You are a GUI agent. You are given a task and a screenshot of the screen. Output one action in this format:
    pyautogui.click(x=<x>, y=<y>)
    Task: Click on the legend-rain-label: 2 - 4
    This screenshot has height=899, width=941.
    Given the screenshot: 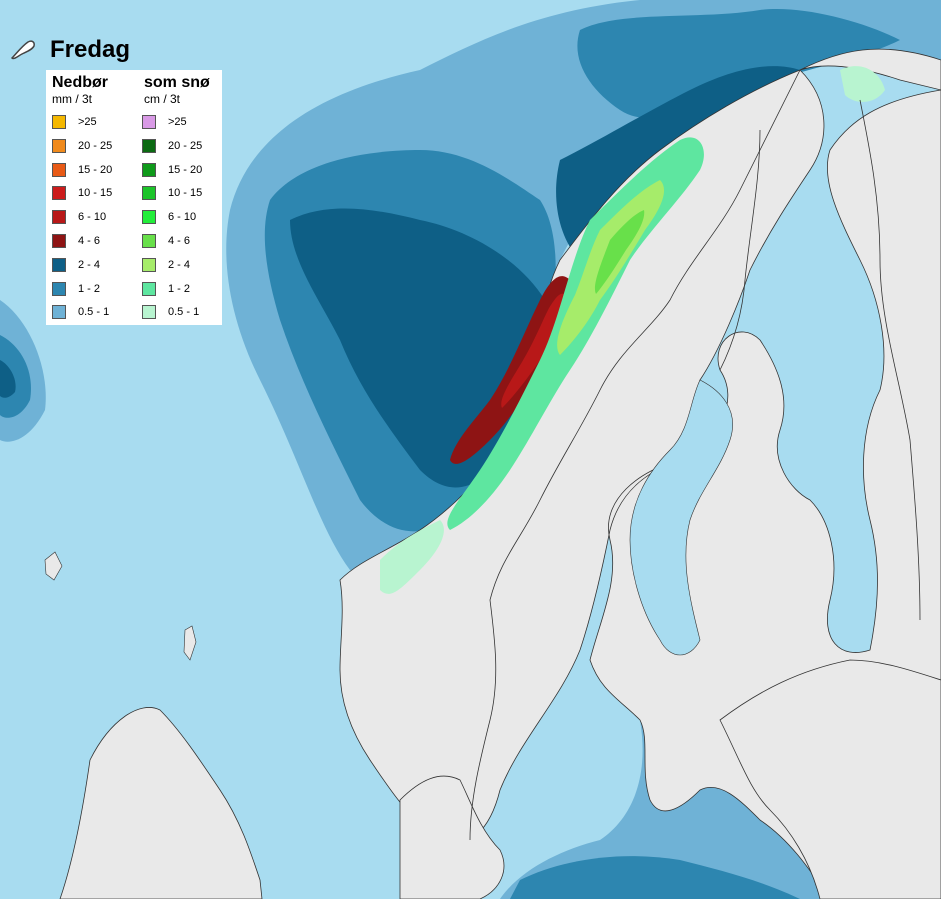 What is the action you would take?
    pyautogui.click(x=89, y=264)
    